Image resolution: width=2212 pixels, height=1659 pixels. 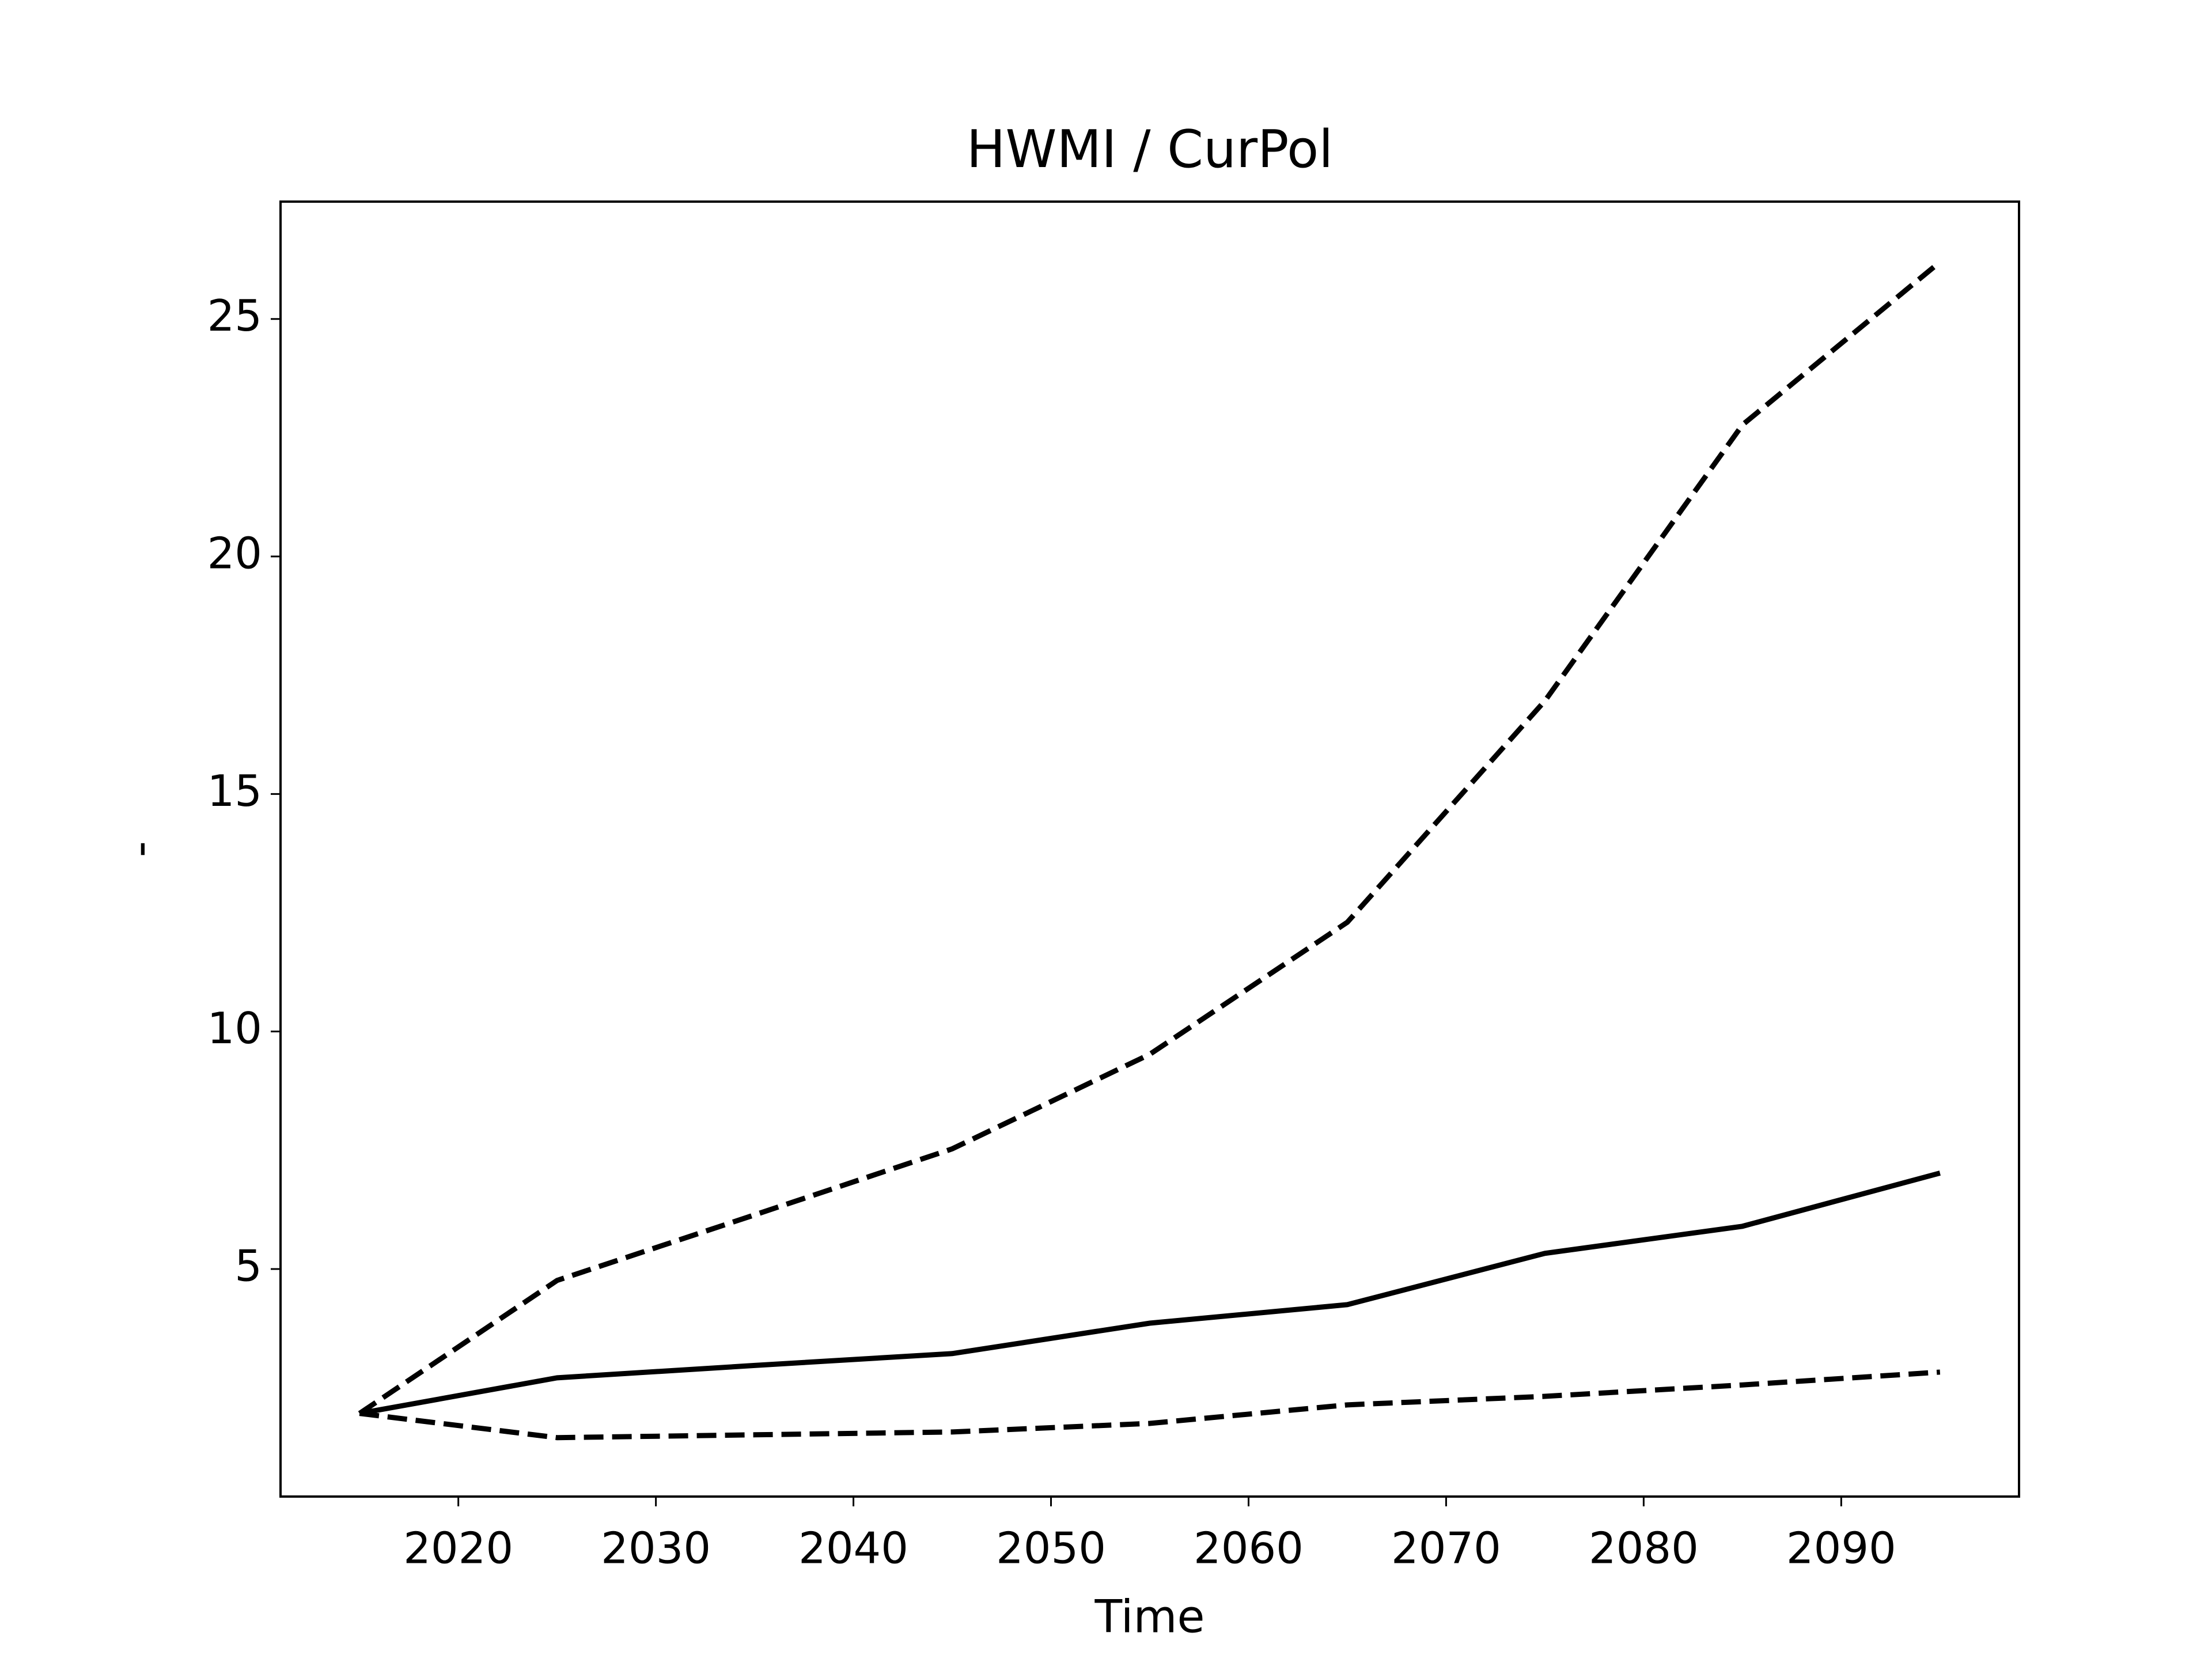 I want to click on y-tick-label: 25, so click(x=234, y=315).